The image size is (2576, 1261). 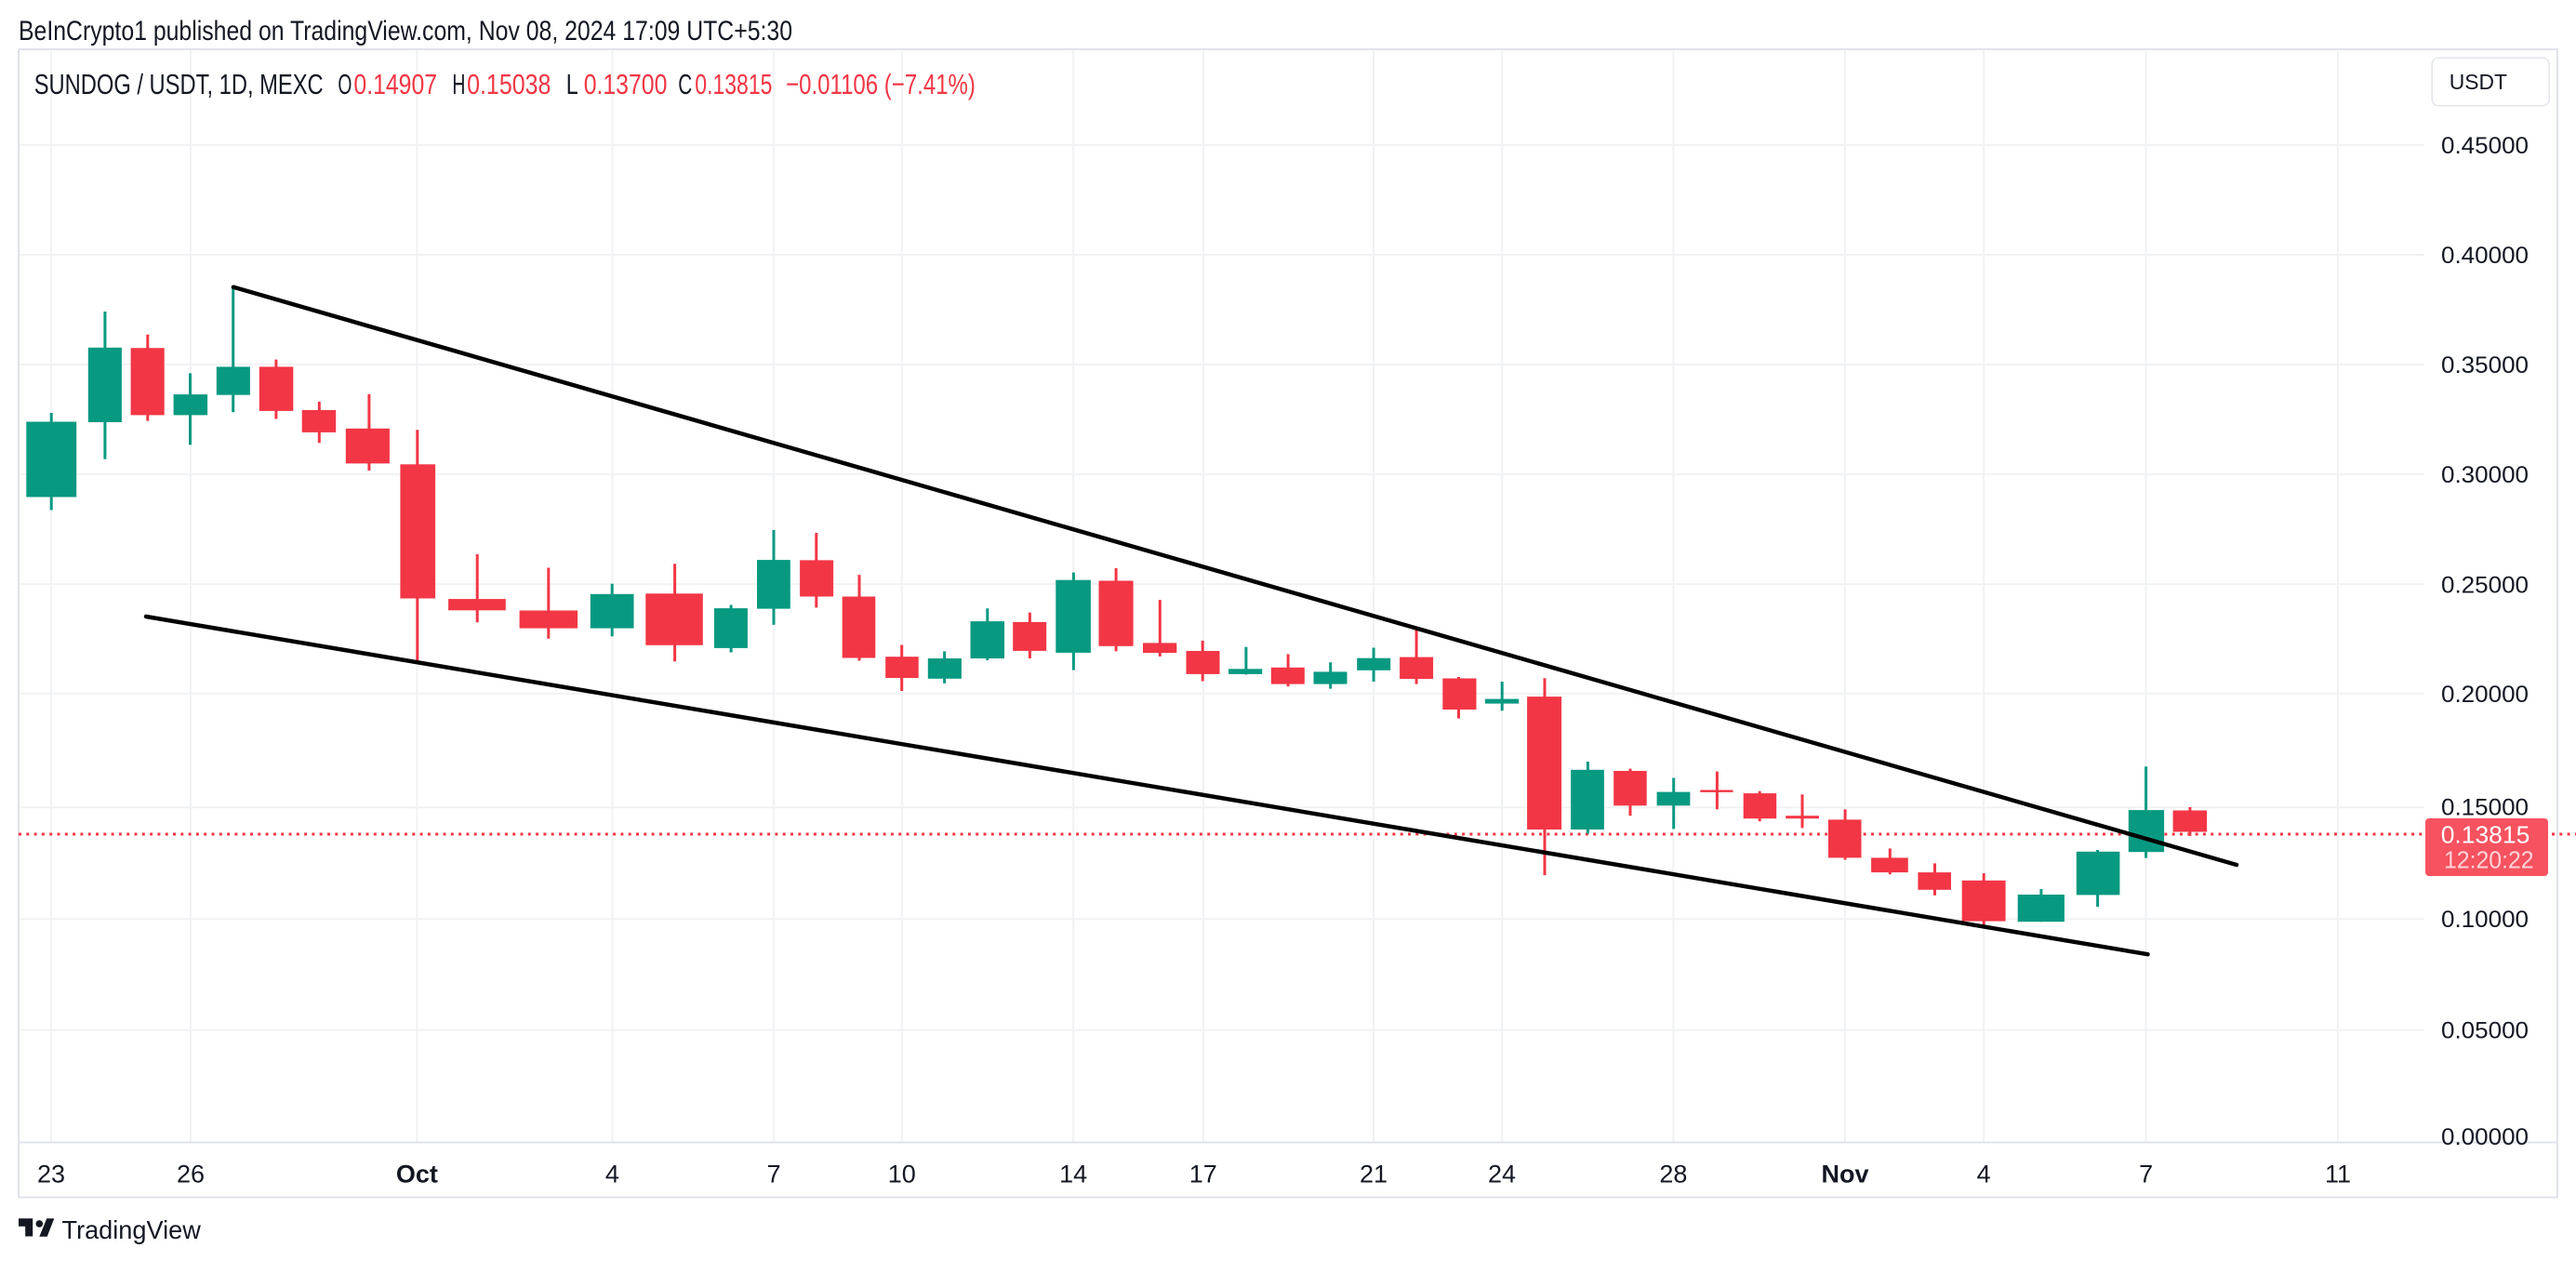 What do you see at coordinates (1844, 1174) in the screenshot?
I see `svg-text: Nov` at bounding box center [1844, 1174].